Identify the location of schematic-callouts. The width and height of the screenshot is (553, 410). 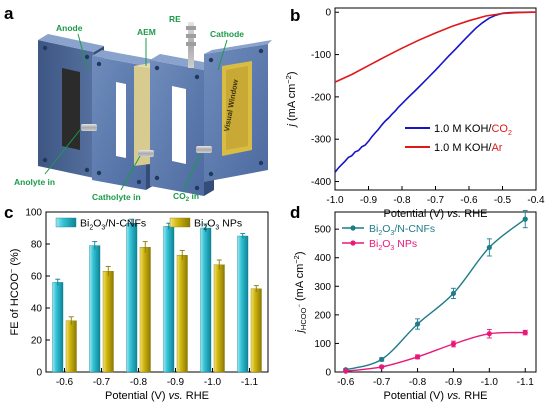
(136, 112).